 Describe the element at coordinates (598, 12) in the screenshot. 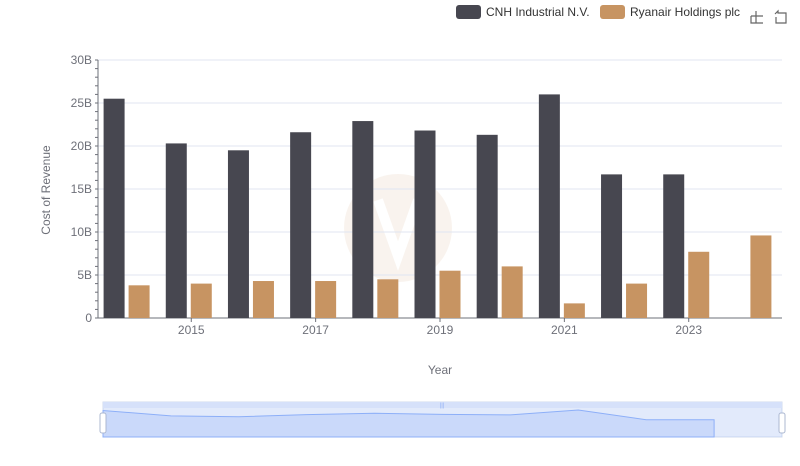

I see `legend: CNH Industrial N.V. Ryanair Holdings plc` at that location.